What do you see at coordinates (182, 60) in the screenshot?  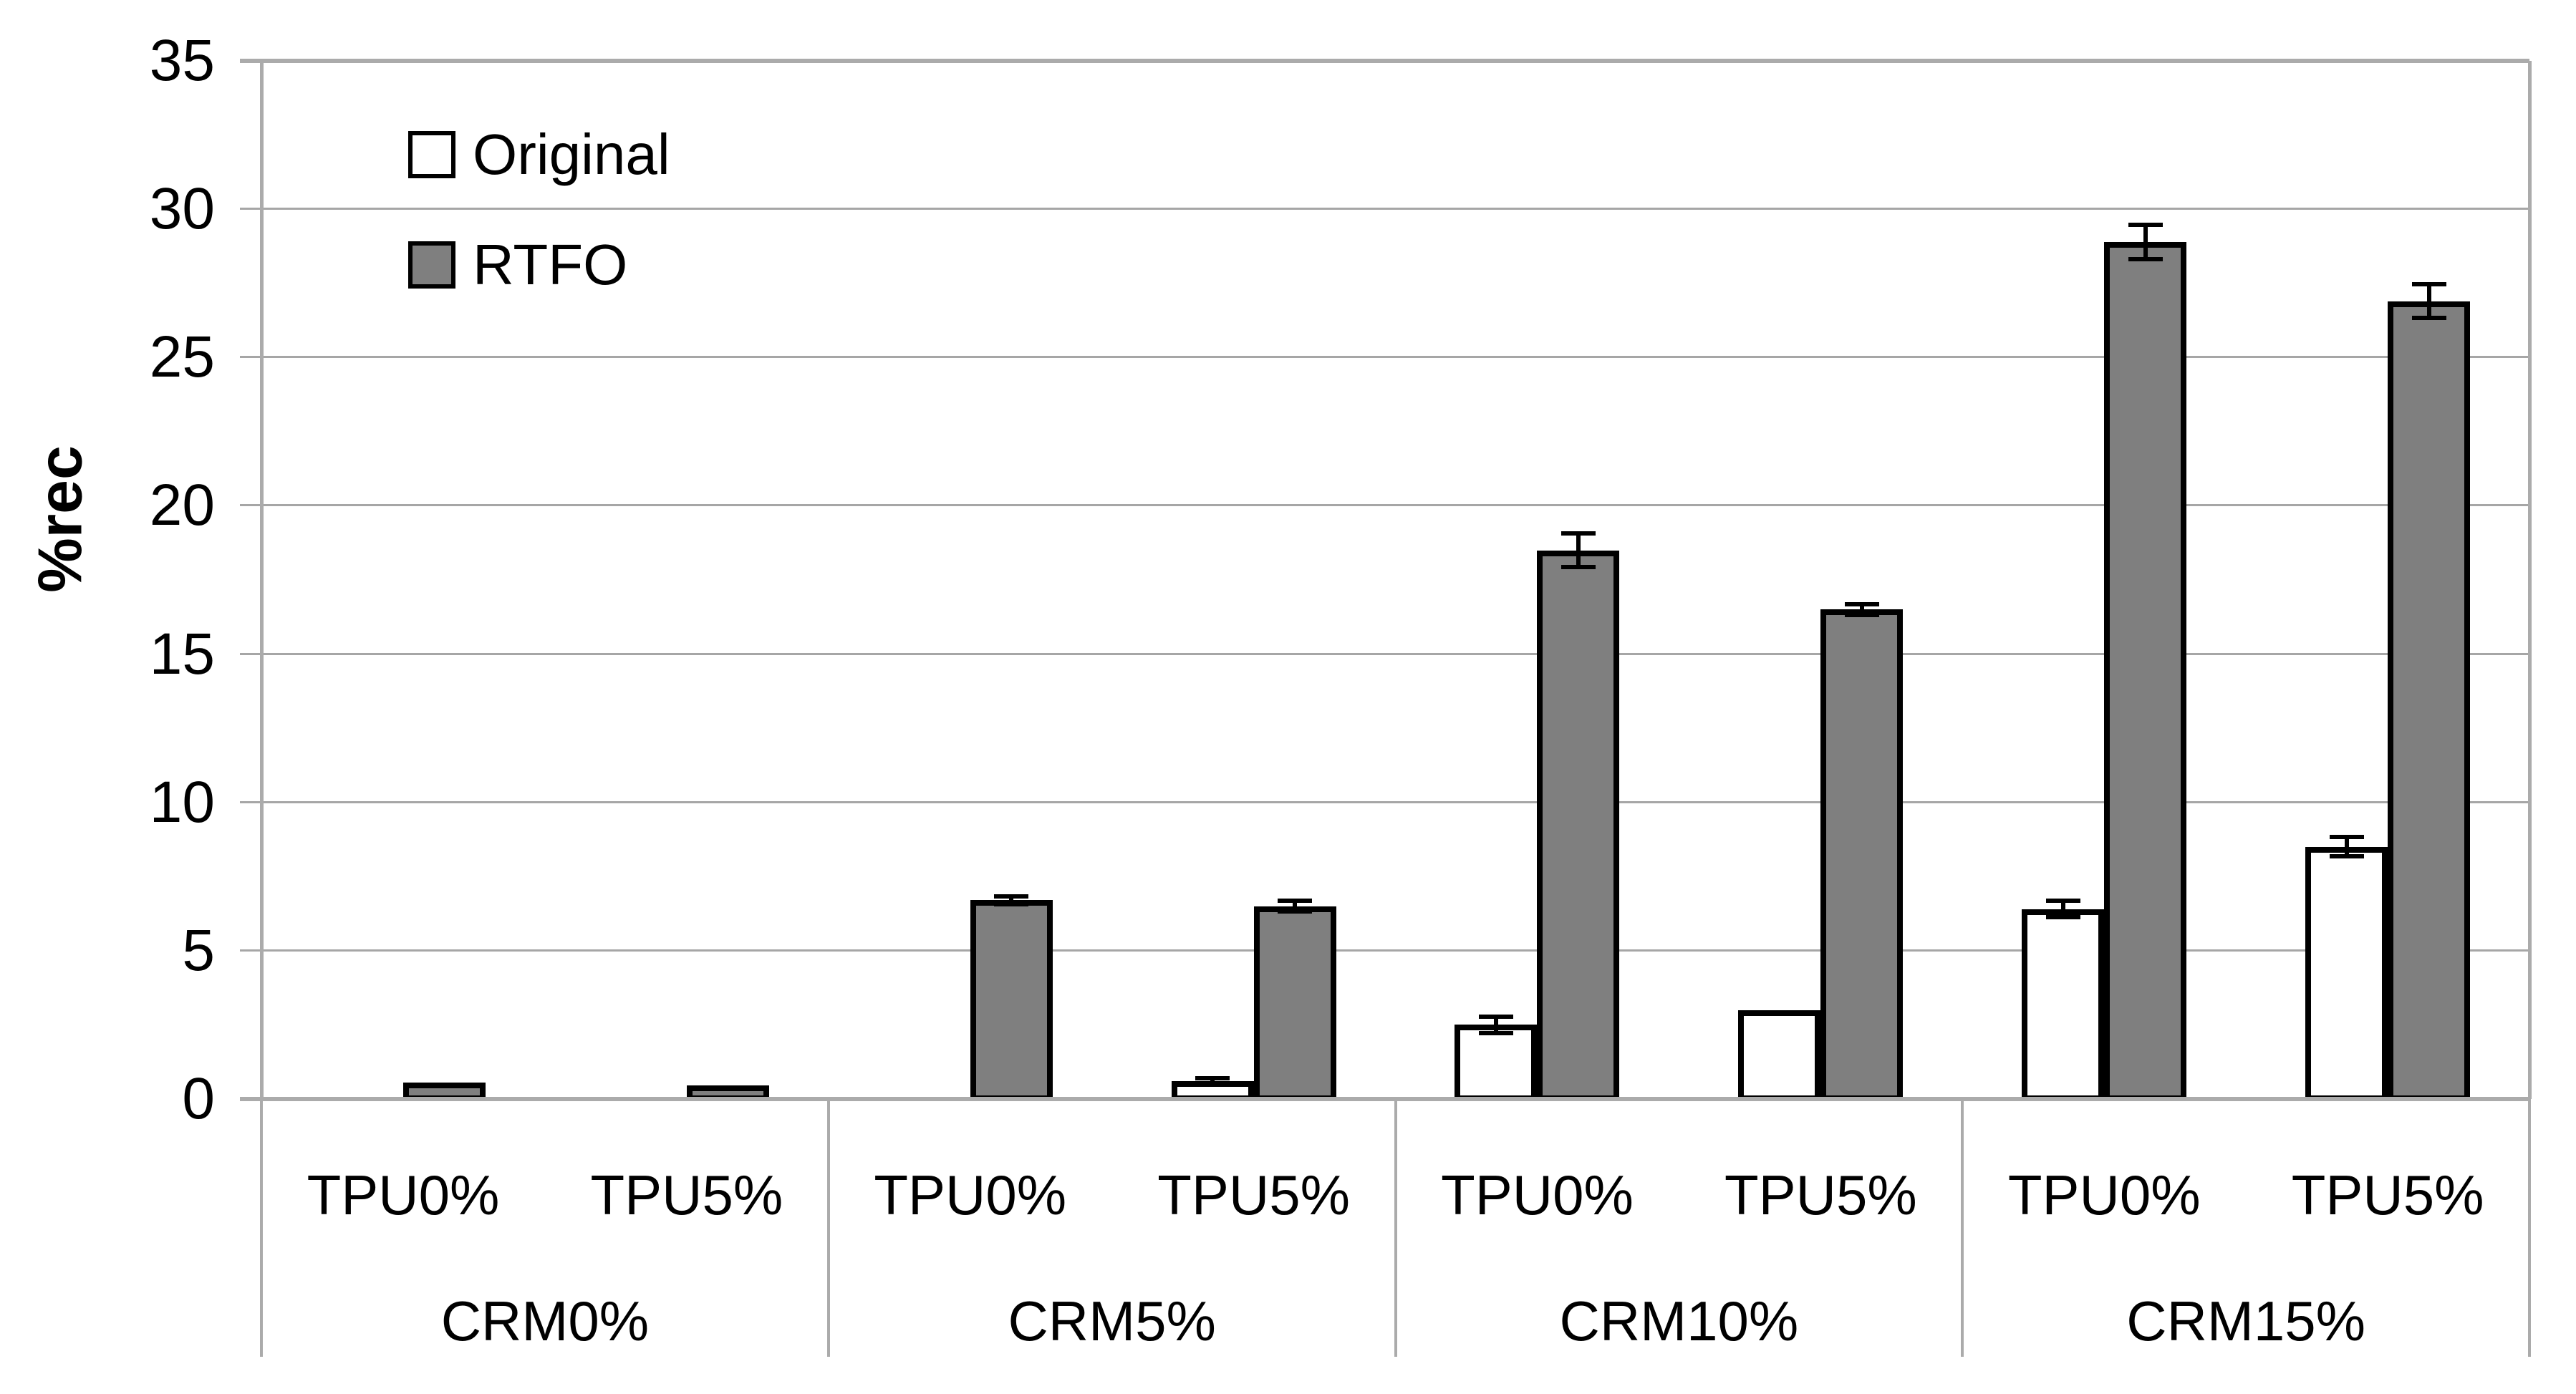 I see `y-tick-label: 35` at bounding box center [182, 60].